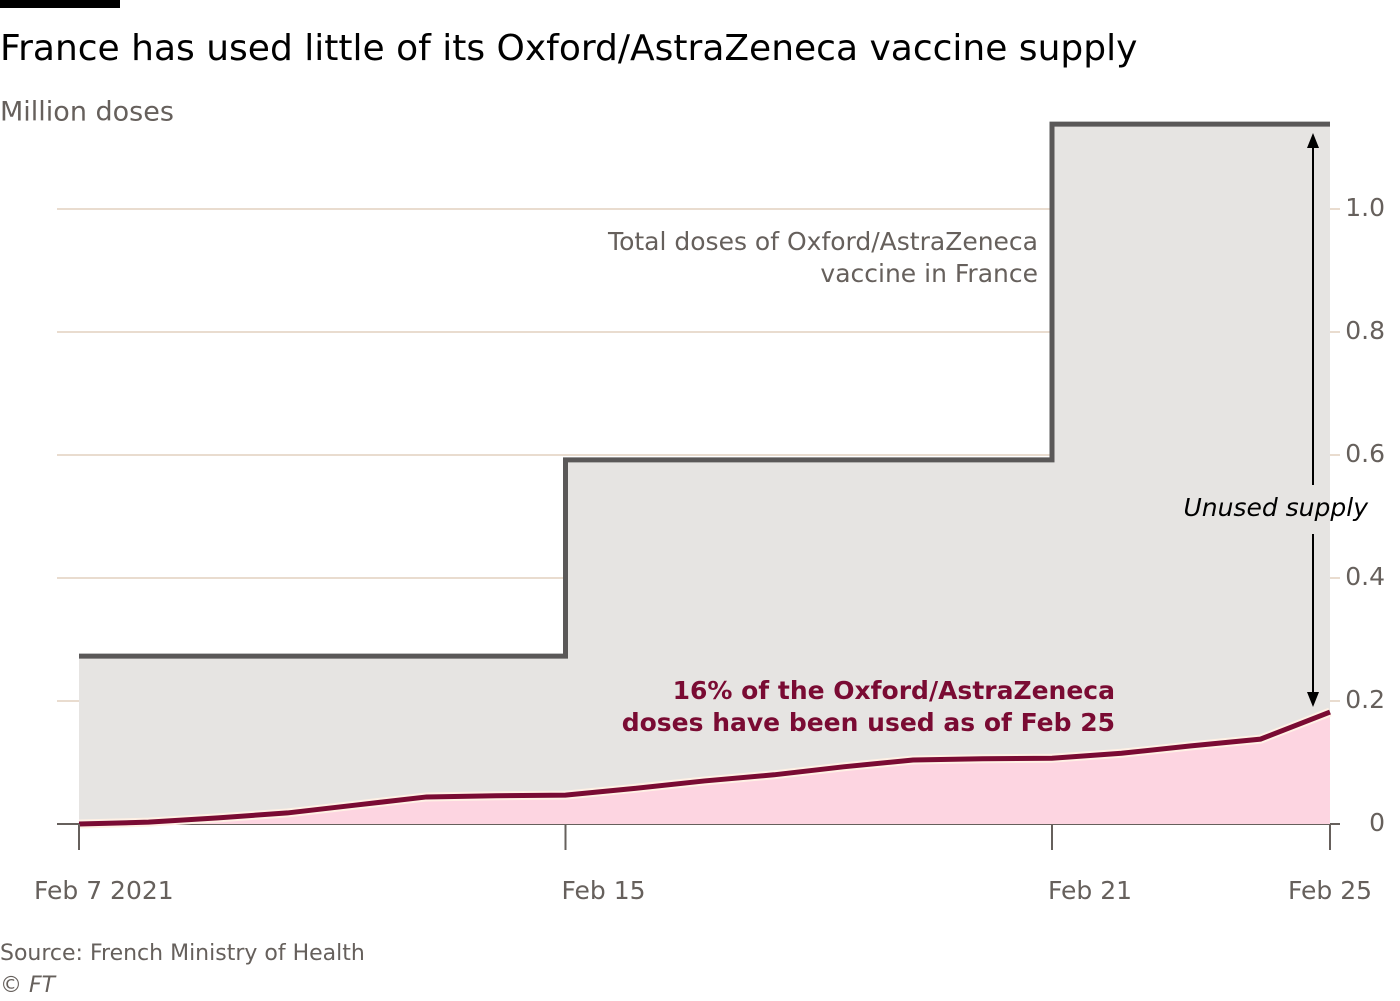 The height and width of the screenshot is (1001, 1400). Describe the element at coordinates (1365, 330) in the screenshot. I see `y-tick-label: 0.8` at that location.